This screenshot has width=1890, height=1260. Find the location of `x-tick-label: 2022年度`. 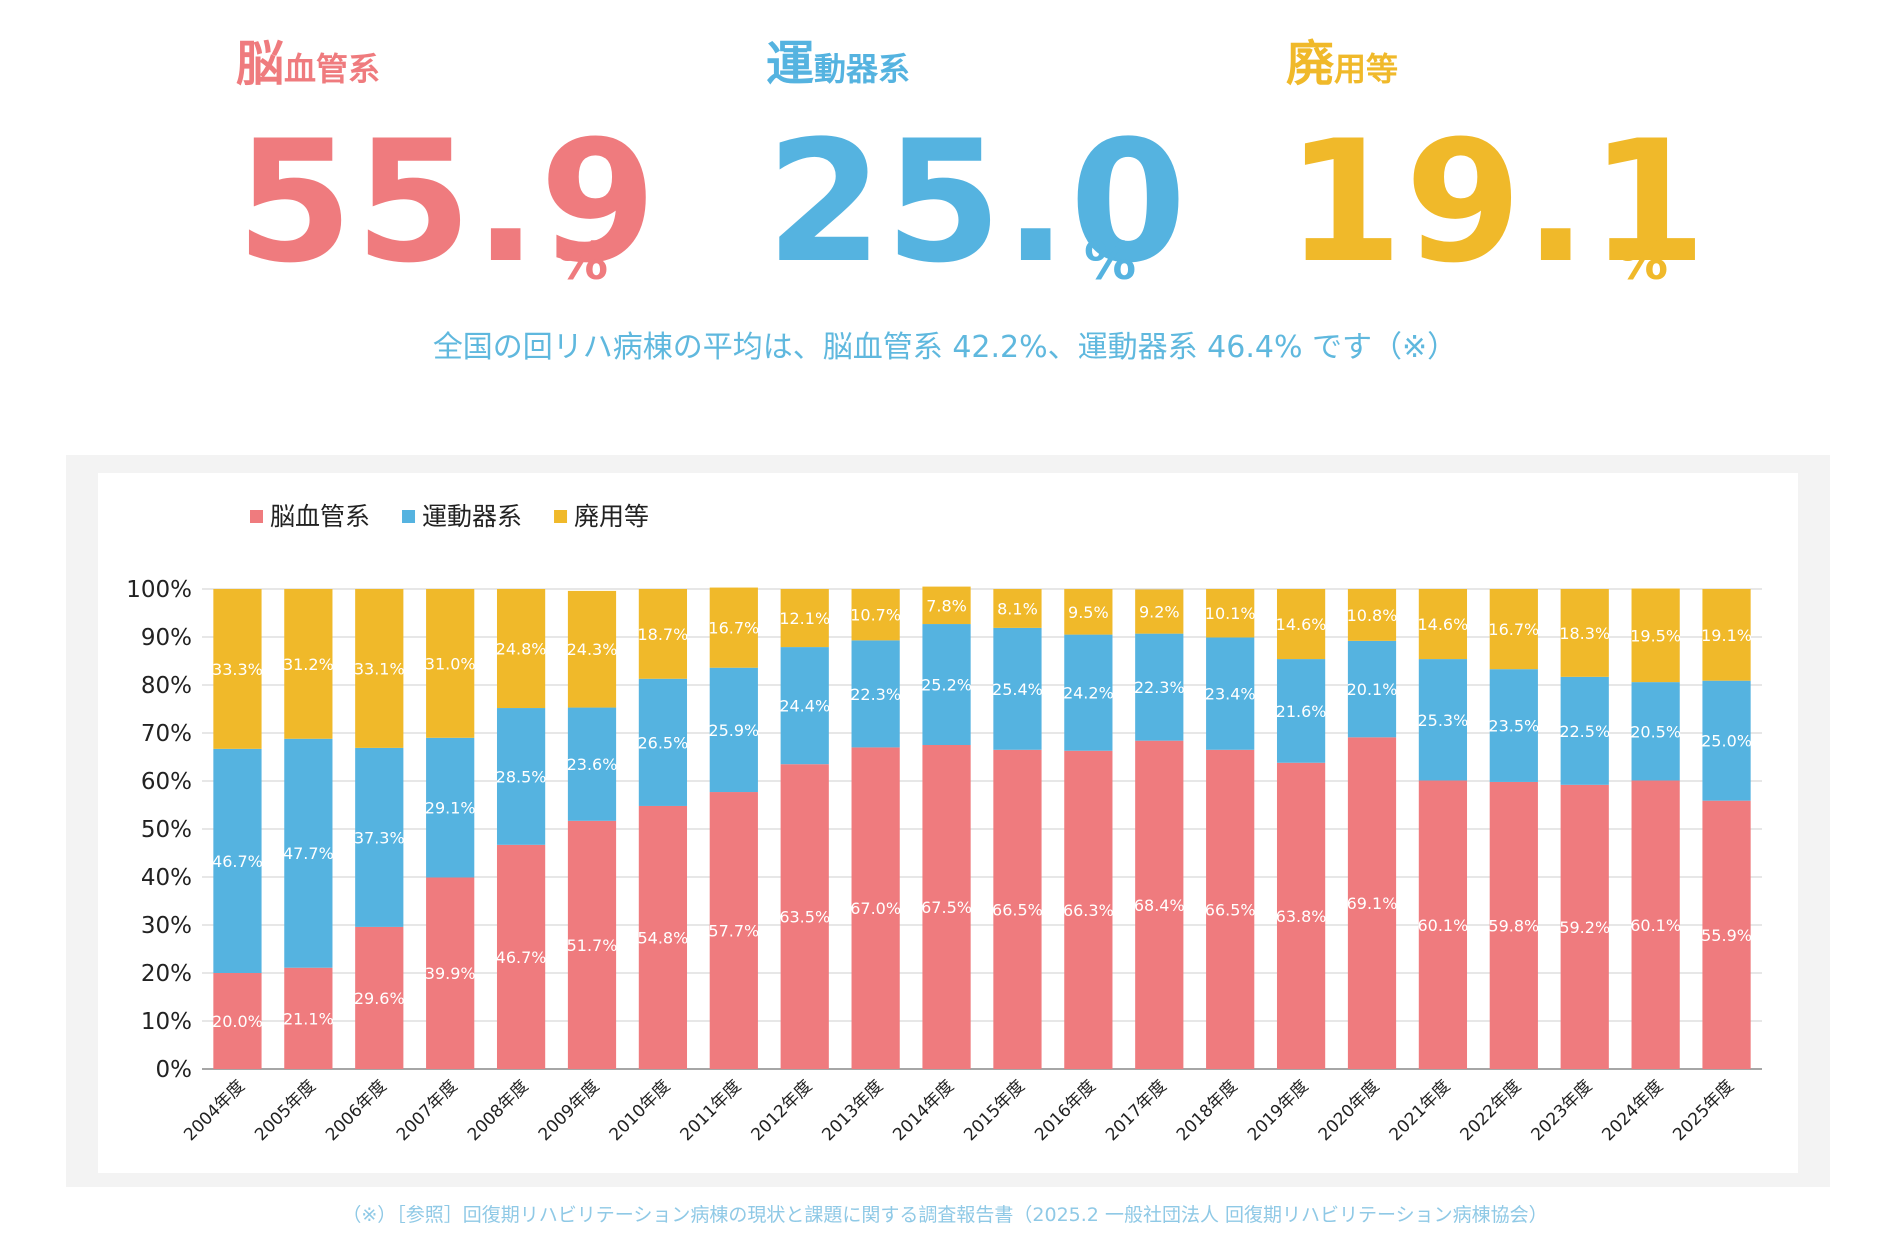

x-tick-label: 2022年度 is located at coordinates (1491, 1110).